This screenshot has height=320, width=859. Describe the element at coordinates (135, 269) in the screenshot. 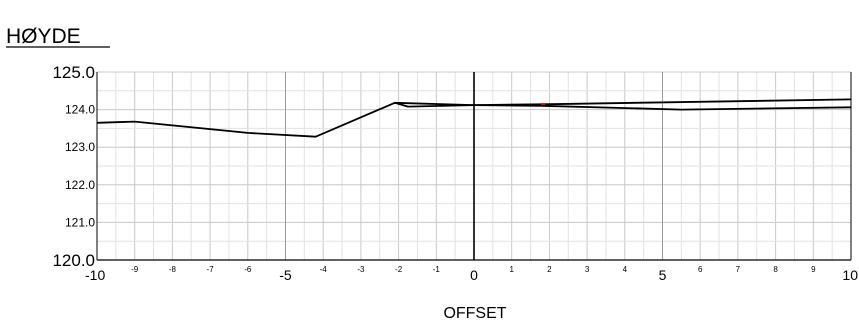

I see `x-tick-label: -9` at that location.